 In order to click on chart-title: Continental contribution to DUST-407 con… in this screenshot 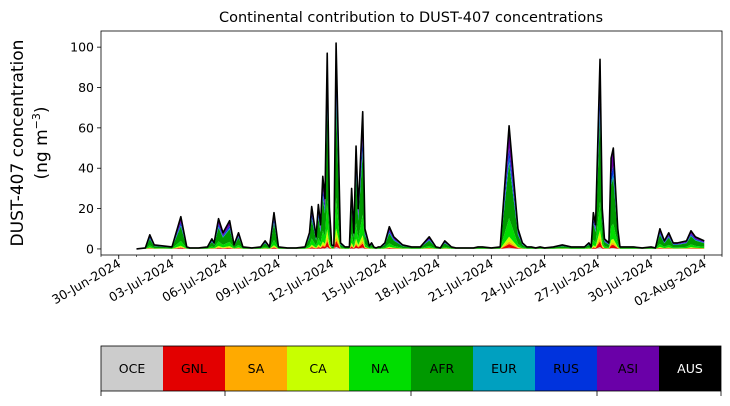, I will do `click(411, 18)`.